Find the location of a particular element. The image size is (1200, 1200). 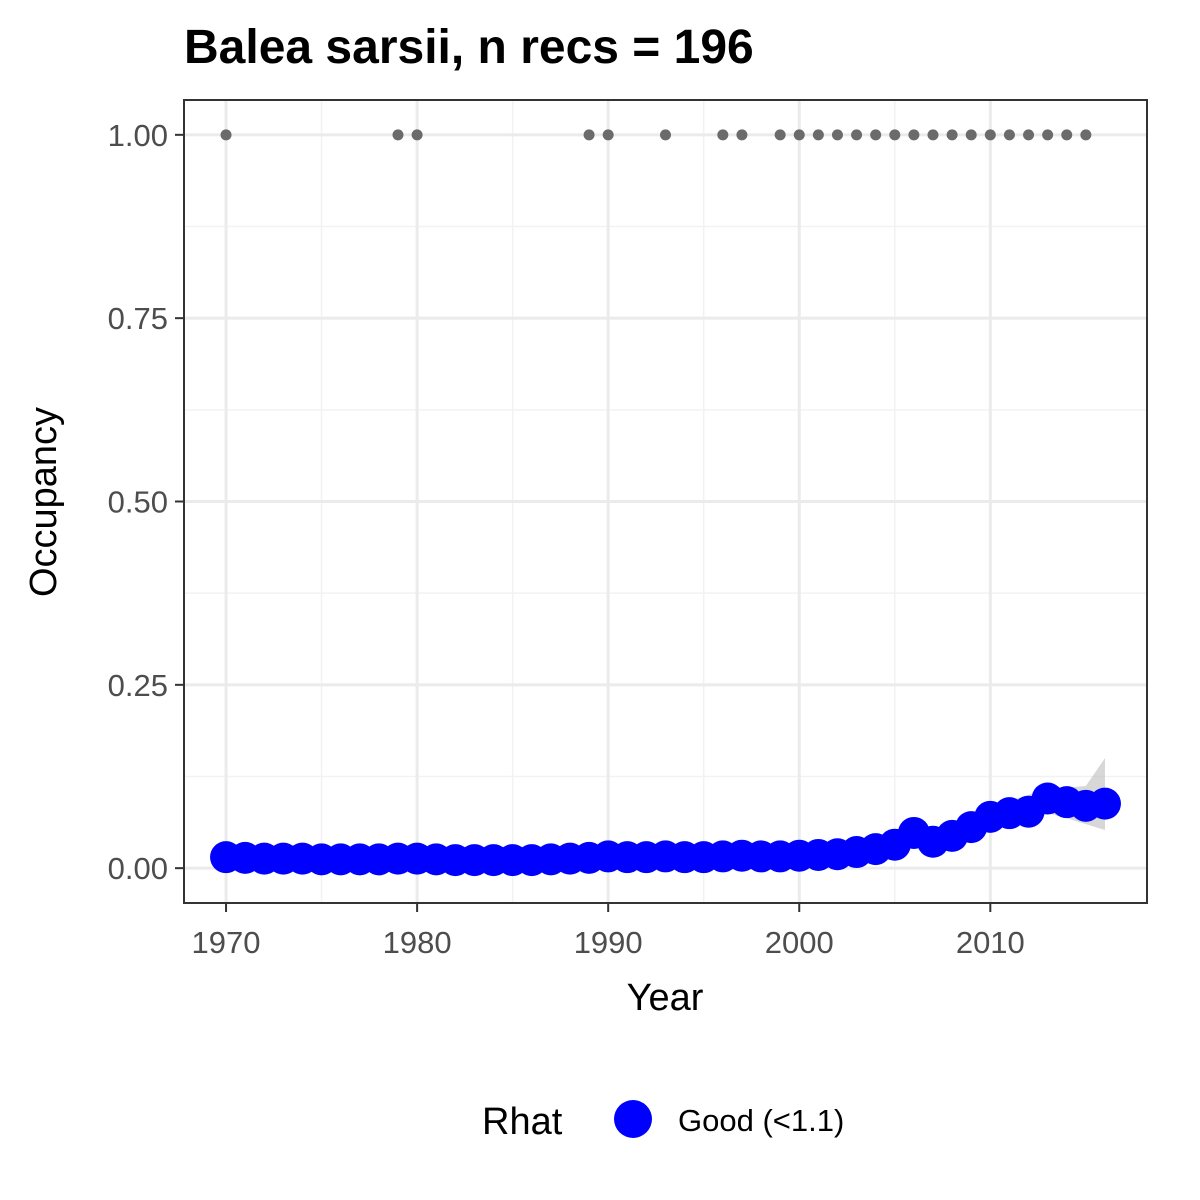

occupancy-points is located at coordinates (665, 829).